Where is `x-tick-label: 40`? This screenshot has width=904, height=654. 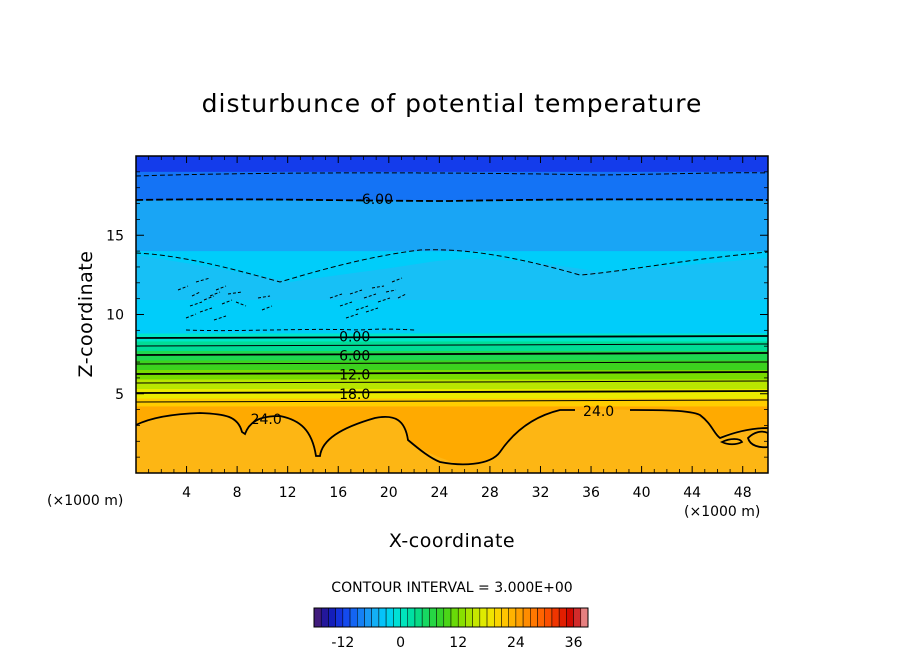 x-tick-label: 40 is located at coordinates (642, 493).